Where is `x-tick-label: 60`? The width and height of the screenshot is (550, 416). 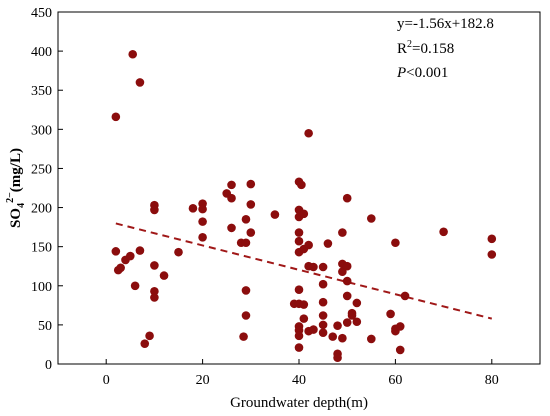
x-tick-label: 60 is located at coordinates (395, 380).